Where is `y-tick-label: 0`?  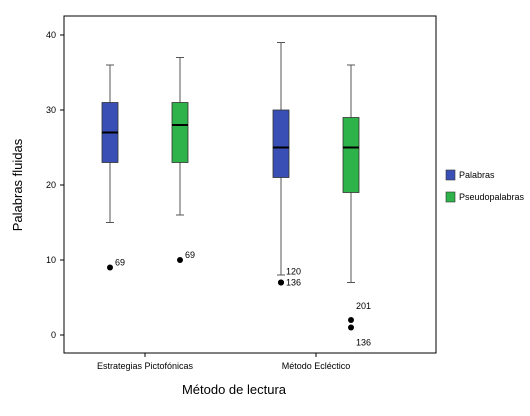 y-tick-label: 0 is located at coordinates (53, 335).